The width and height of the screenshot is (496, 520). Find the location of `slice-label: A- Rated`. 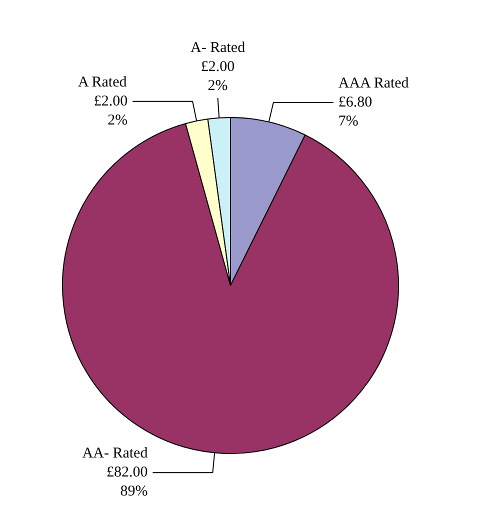

slice-label: A- Rated is located at coordinates (218, 48).